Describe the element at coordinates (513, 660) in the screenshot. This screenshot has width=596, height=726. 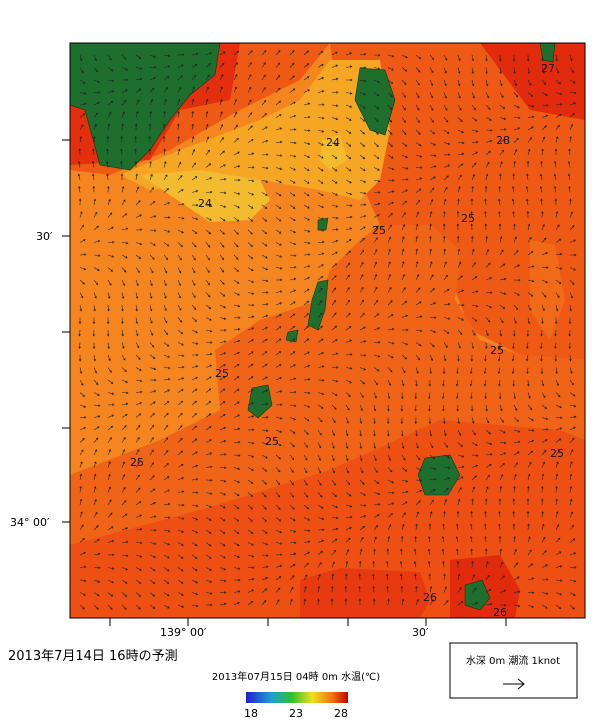
I see `legend-text: 水深 0m 潮流 1knot` at that location.